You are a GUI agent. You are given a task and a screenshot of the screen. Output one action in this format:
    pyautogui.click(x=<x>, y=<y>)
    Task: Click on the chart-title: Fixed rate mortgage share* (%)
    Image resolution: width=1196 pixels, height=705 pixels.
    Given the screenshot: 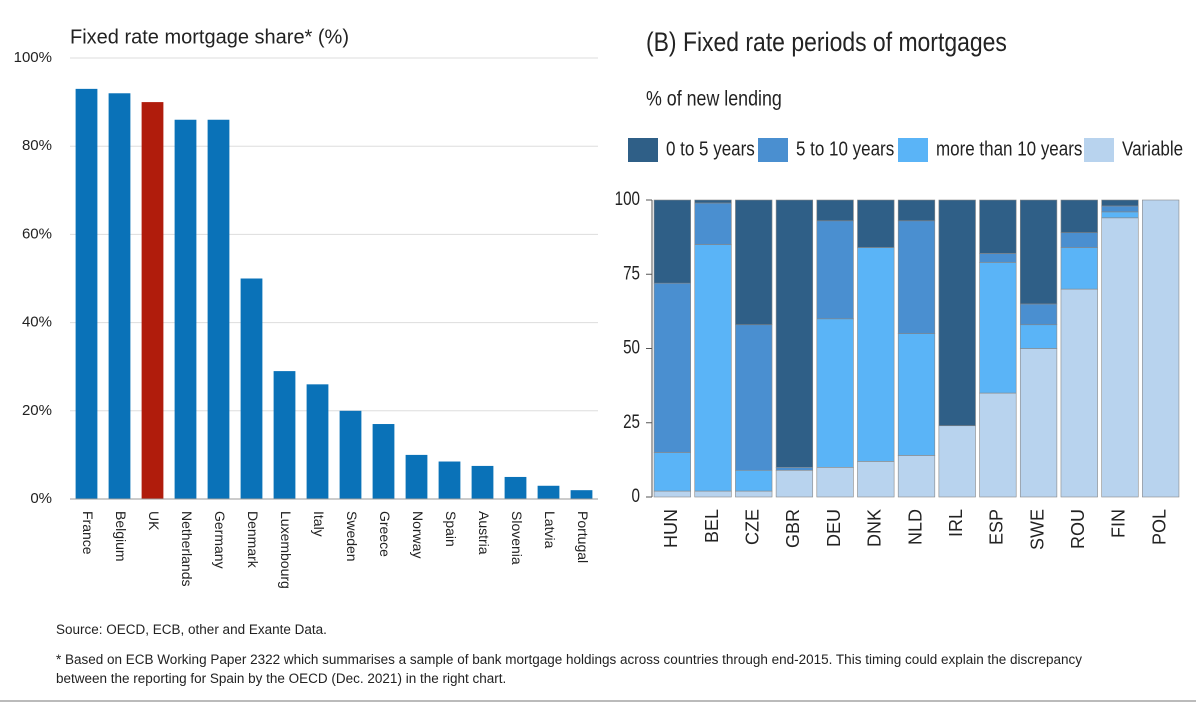 What is the action you would take?
    pyautogui.click(x=209, y=37)
    